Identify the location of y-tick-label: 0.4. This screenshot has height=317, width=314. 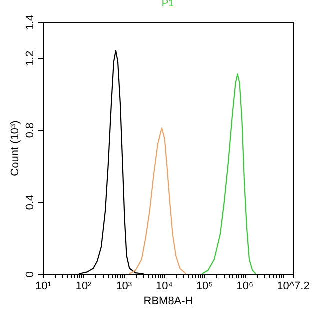
(30, 202).